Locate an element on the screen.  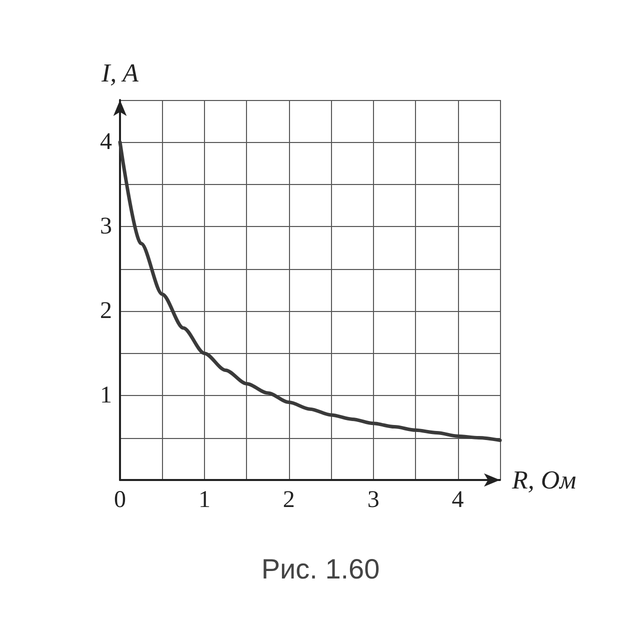
x-tick-label: 4 is located at coordinates (458, 500).